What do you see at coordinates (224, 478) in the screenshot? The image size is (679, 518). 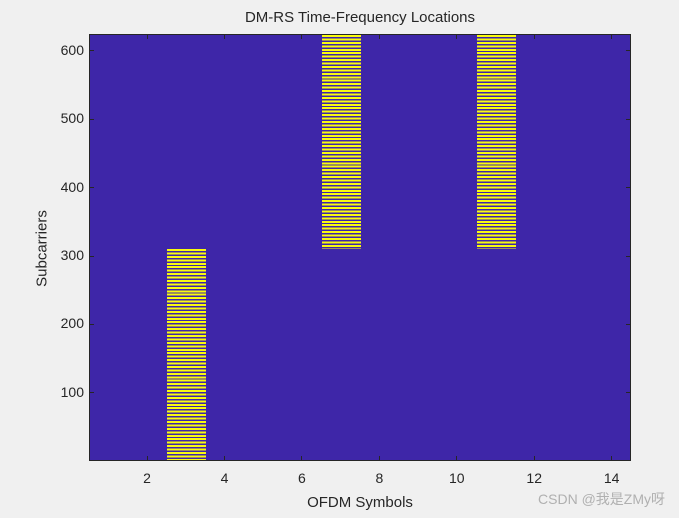 I see `x-tick-label: 4` at bounding box center [224, 478].